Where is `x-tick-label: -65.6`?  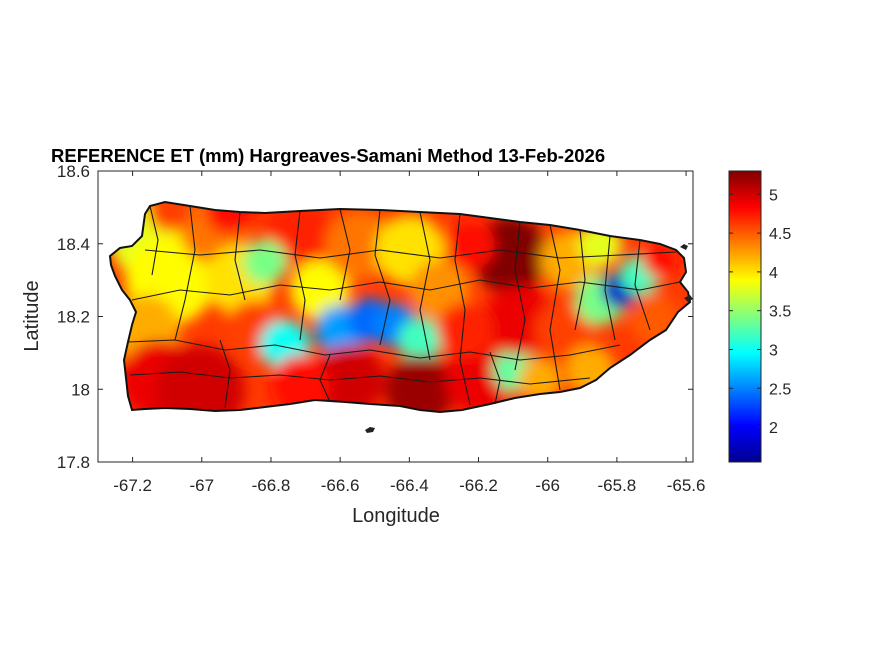 x-tick-label: -65.6 is located at coordinates (686, 485).